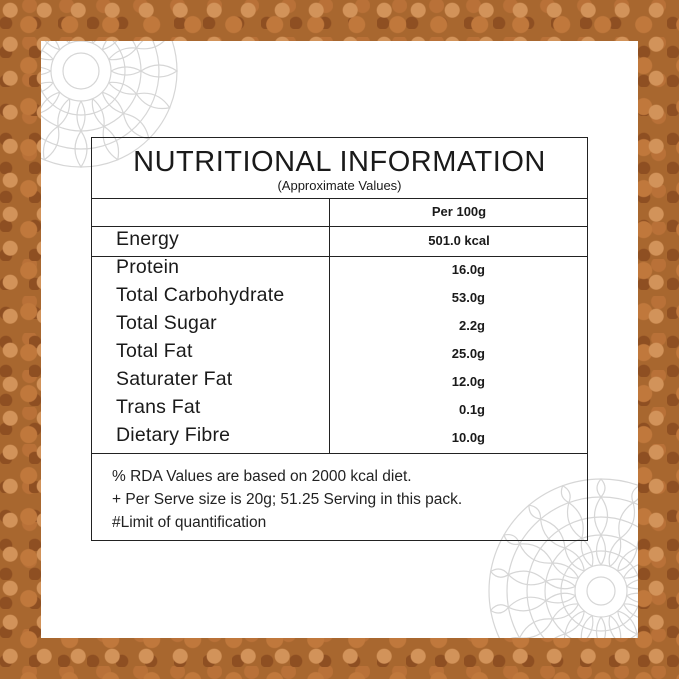 The height and width of the screenshot is (679, 679). I want to click on column-header-per-100g: Per 100g, so click(459, 211).